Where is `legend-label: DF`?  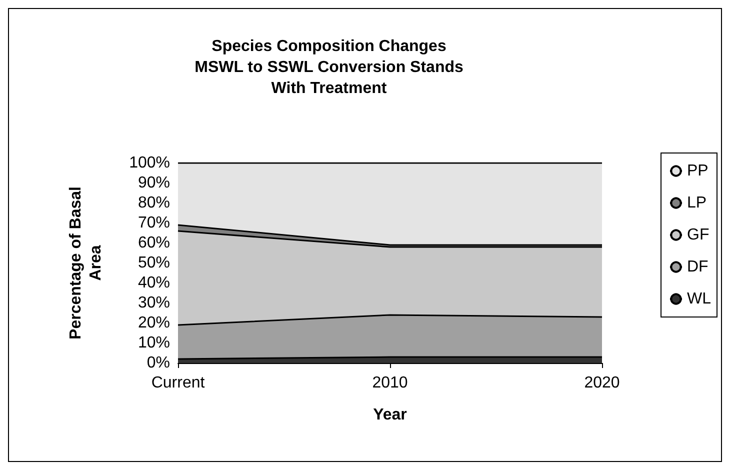
legend-label: DF is located at coordinates (698, 267).